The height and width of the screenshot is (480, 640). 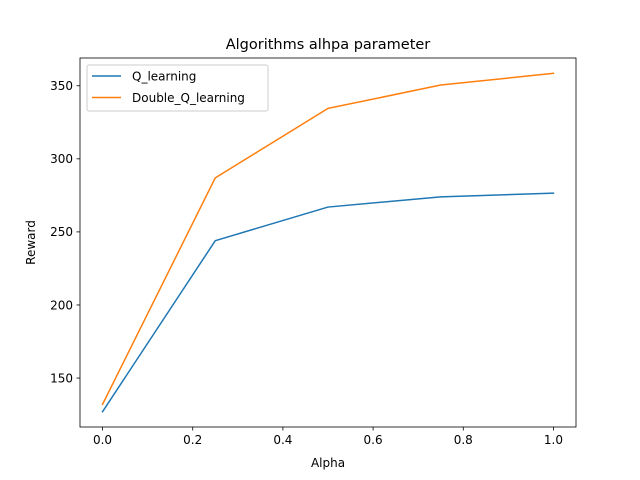 What do you see at coordinates (61, 159) in the screenshot?
I see `y-tick-label: 300` at bounding box center [61, 159].